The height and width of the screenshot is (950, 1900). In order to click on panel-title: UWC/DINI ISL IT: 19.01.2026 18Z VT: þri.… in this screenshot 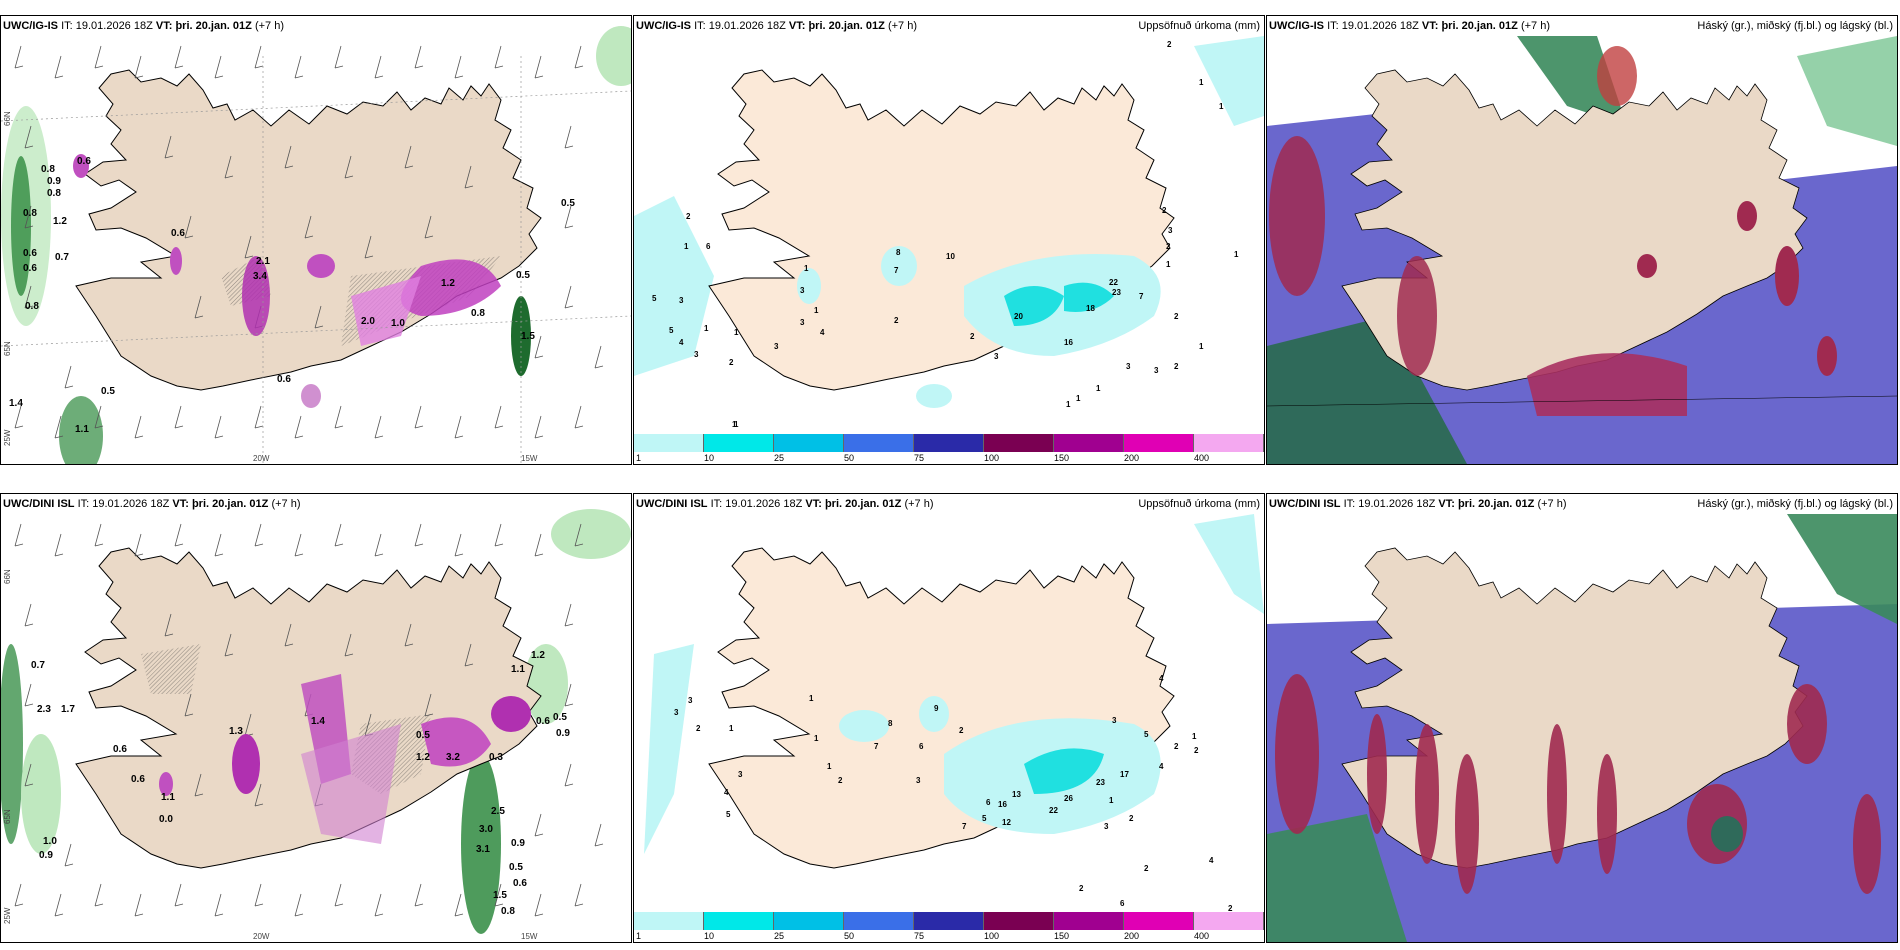, I will do `click(1418, 504)`.